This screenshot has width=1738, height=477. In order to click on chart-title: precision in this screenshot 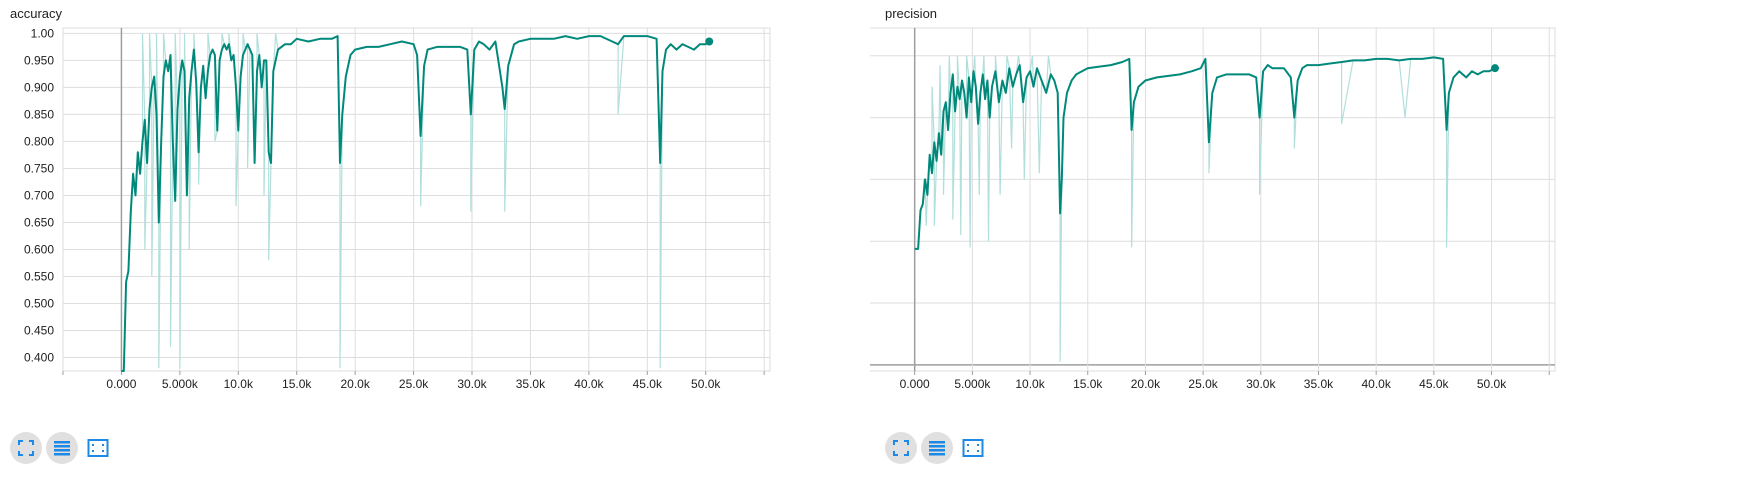, I will do `click(911, 13)`.